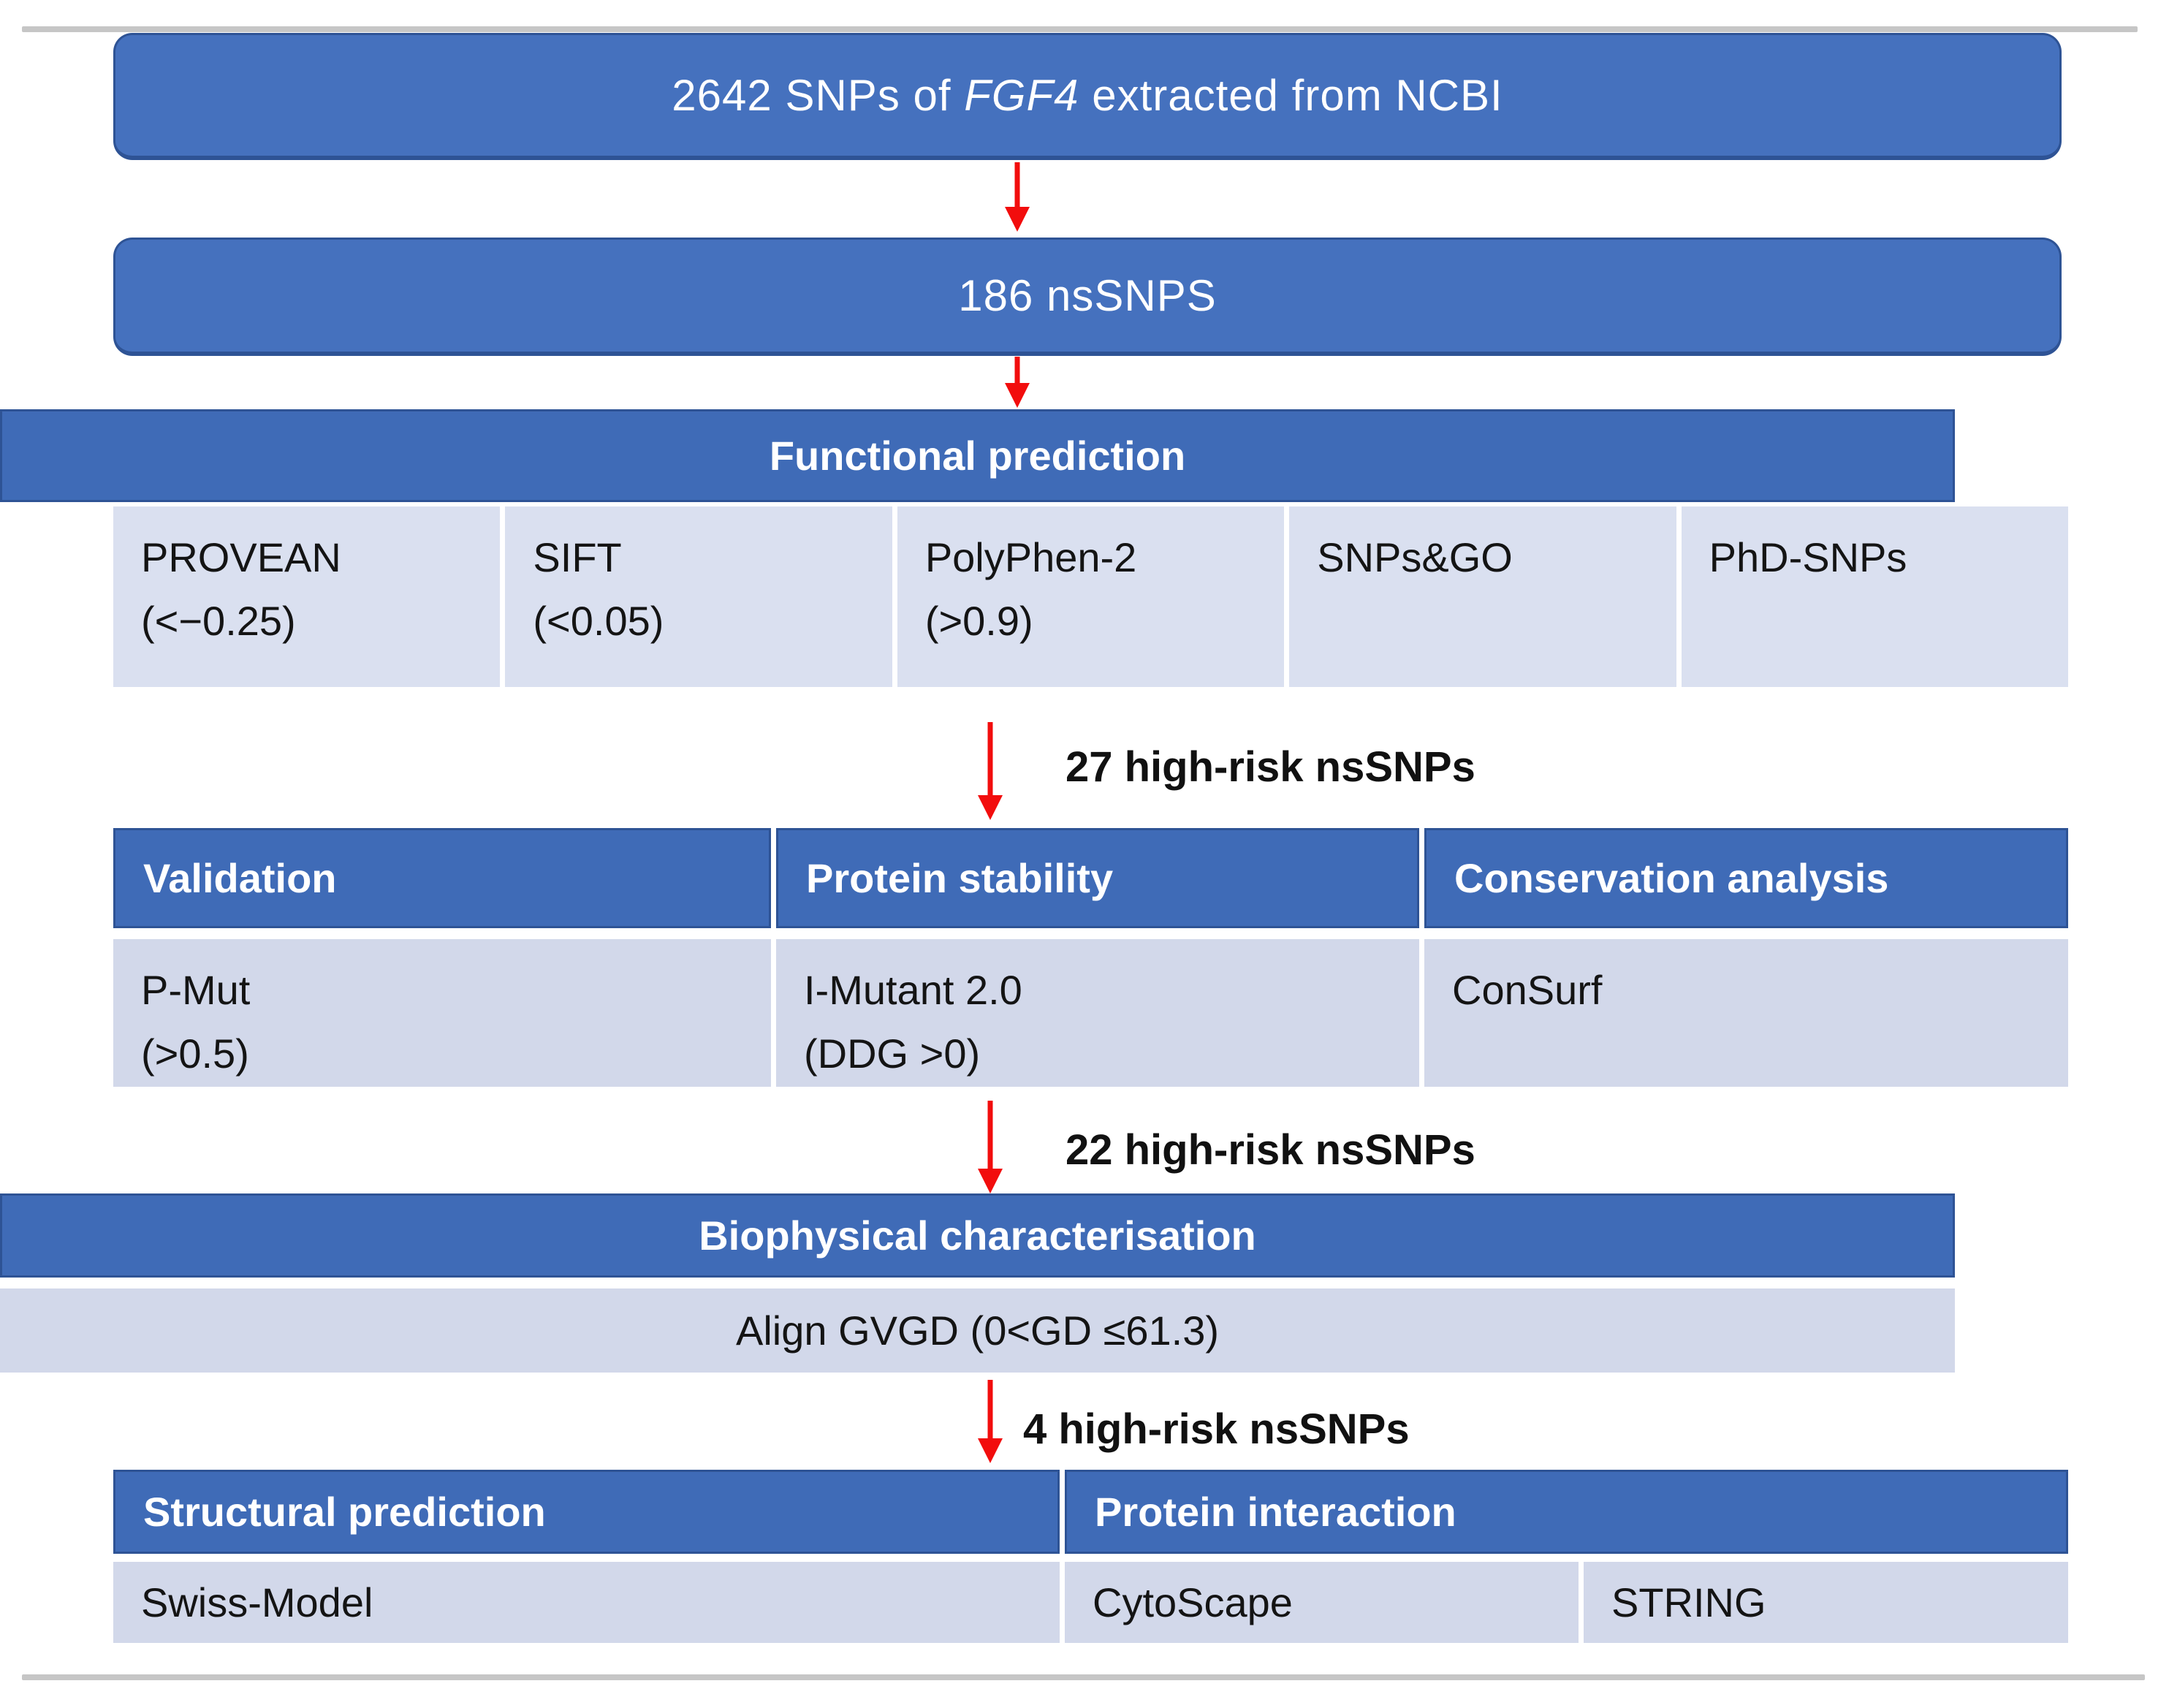 This screenshot has height=1708, width=2169. What do you see at coordinates (1097, 878) in the screenshot?
I see `protein-stability-header: Protein stability` at bounding box center [1097, 878].